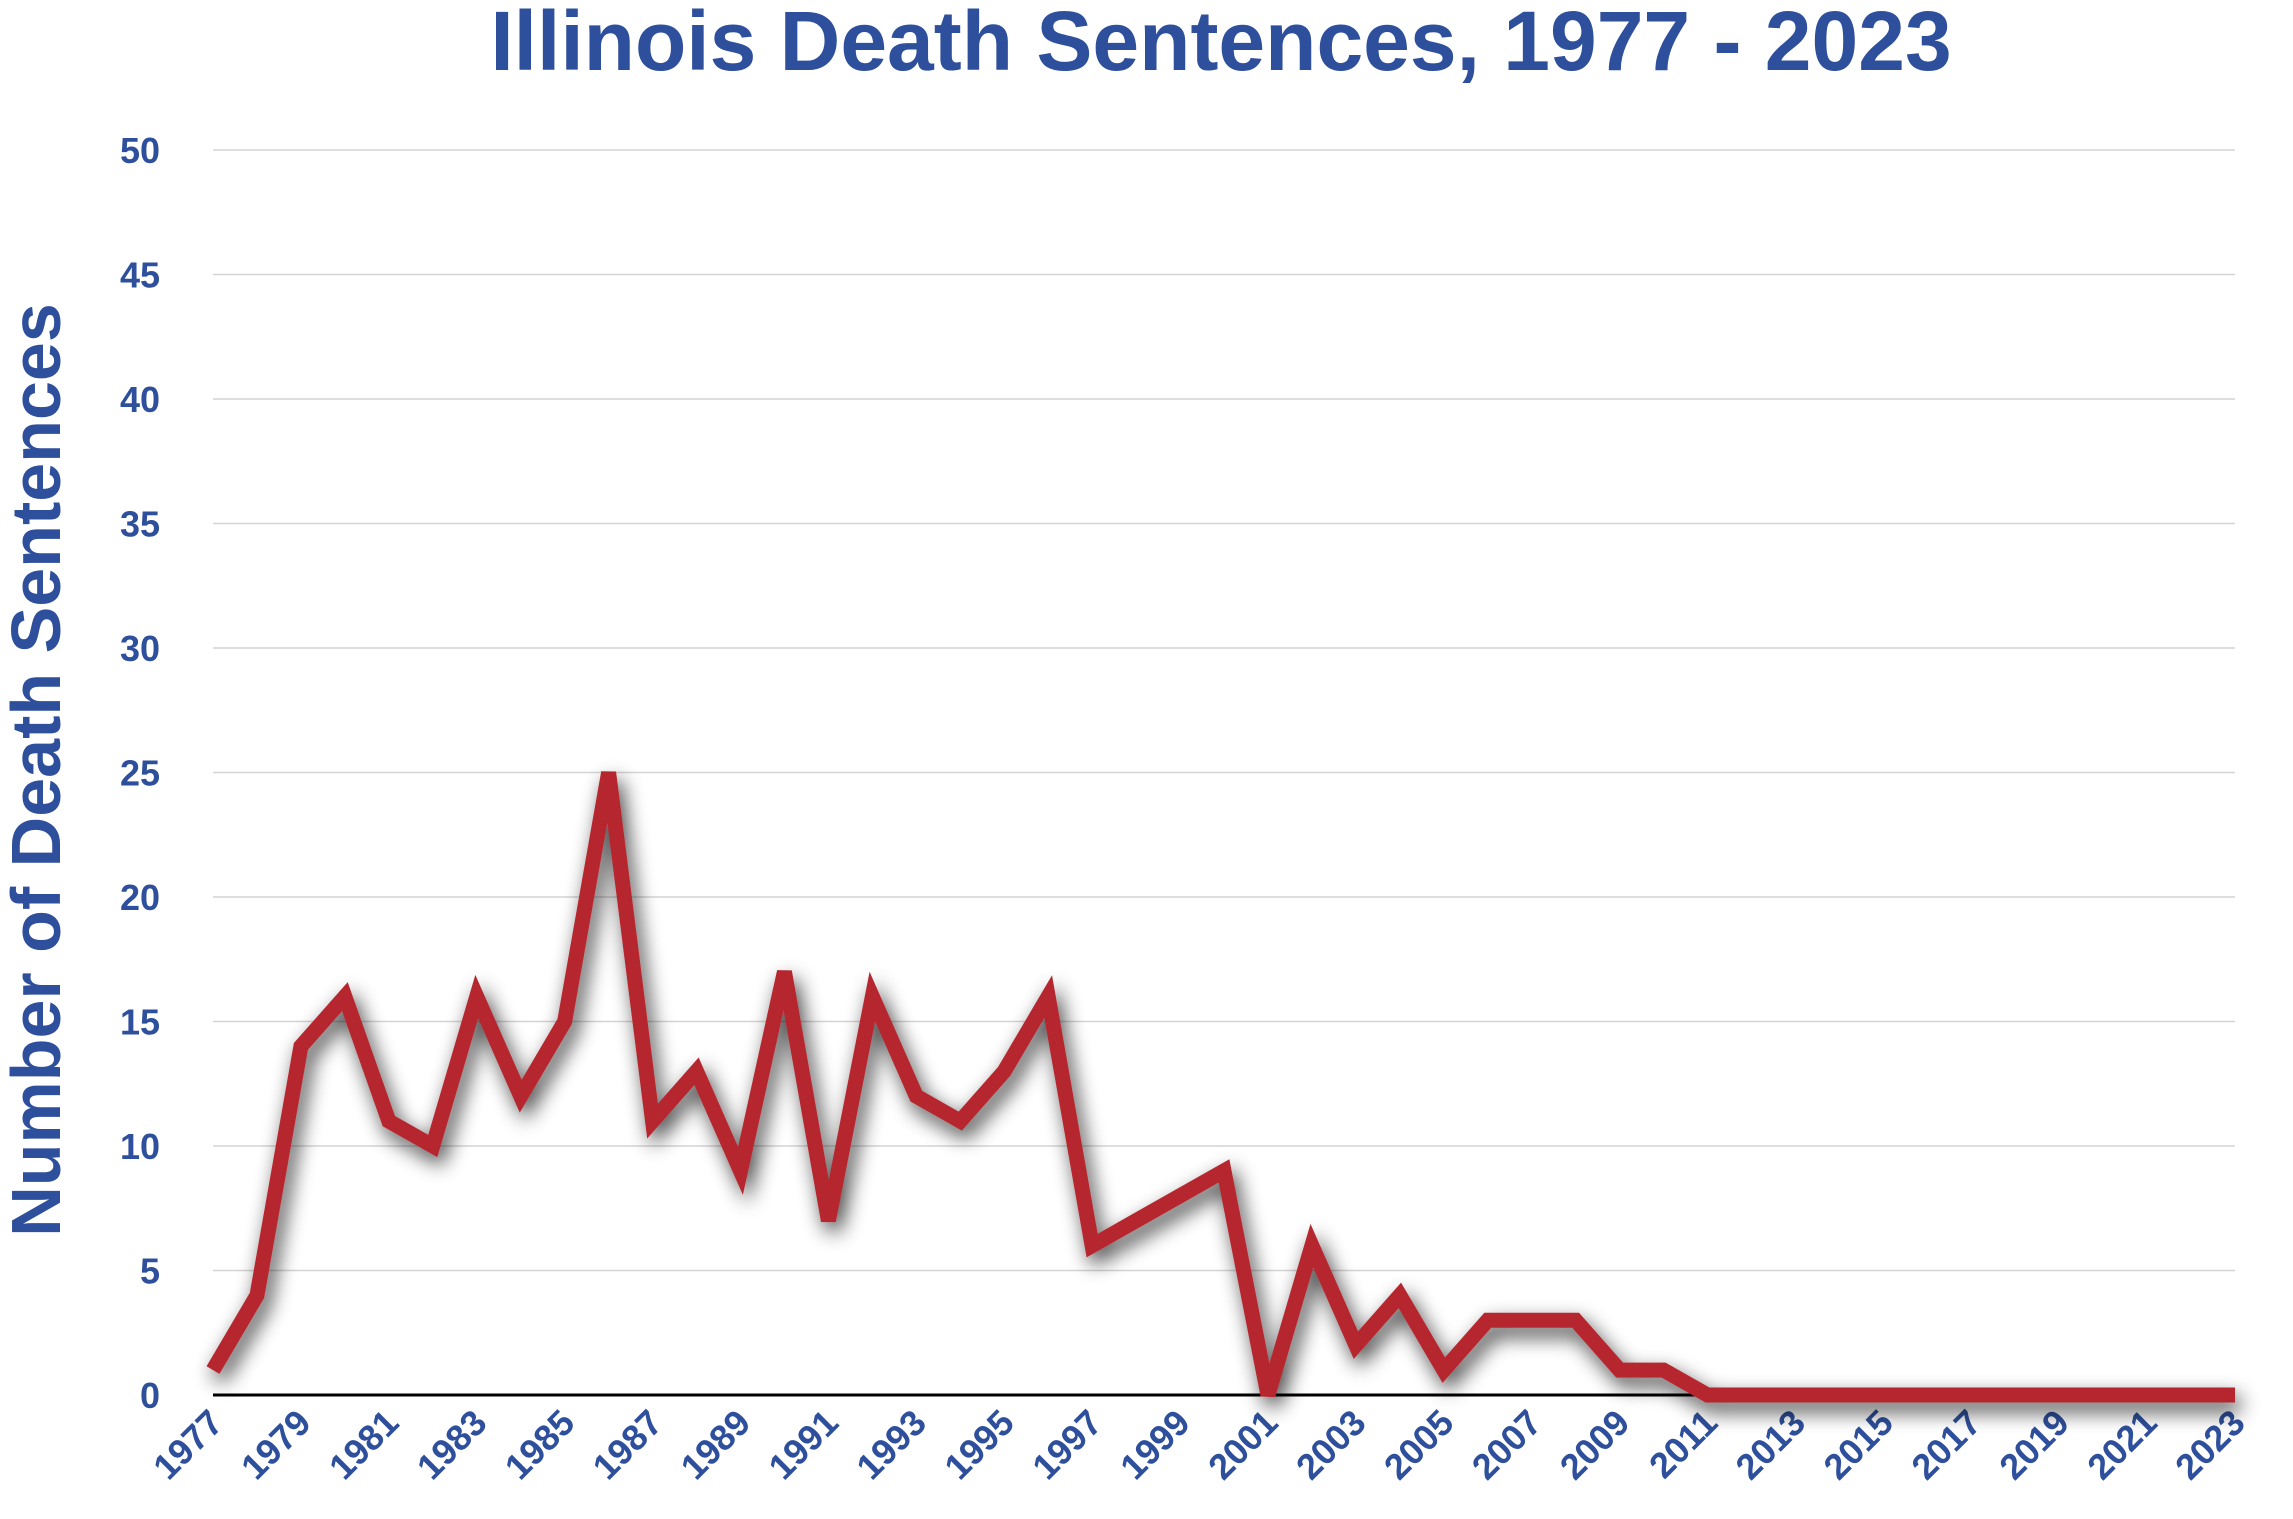  What do you see at coordinates (140, 1146) in the screenshot?
I see `y-tick-label: 10` at bounding box center [140, 1146].